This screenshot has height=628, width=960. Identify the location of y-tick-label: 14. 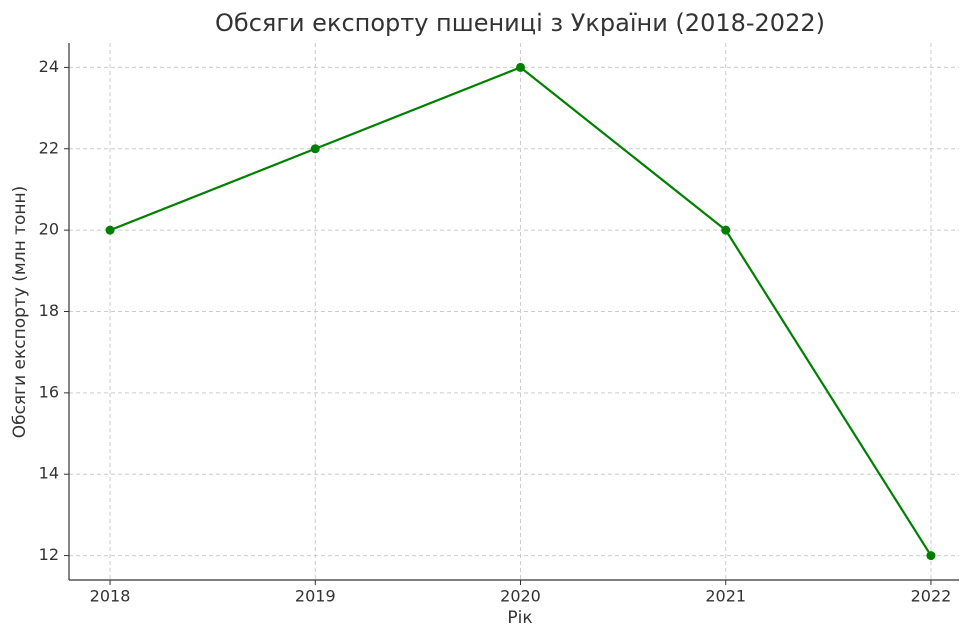
(49, 473).